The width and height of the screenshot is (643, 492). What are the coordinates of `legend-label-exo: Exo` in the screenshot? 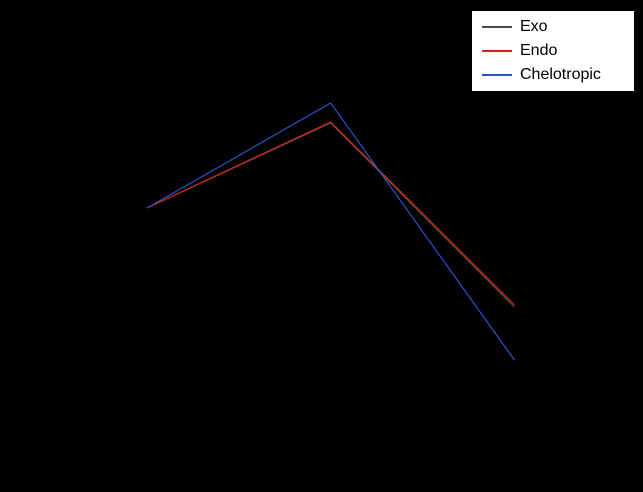 It's located at (534, 26).